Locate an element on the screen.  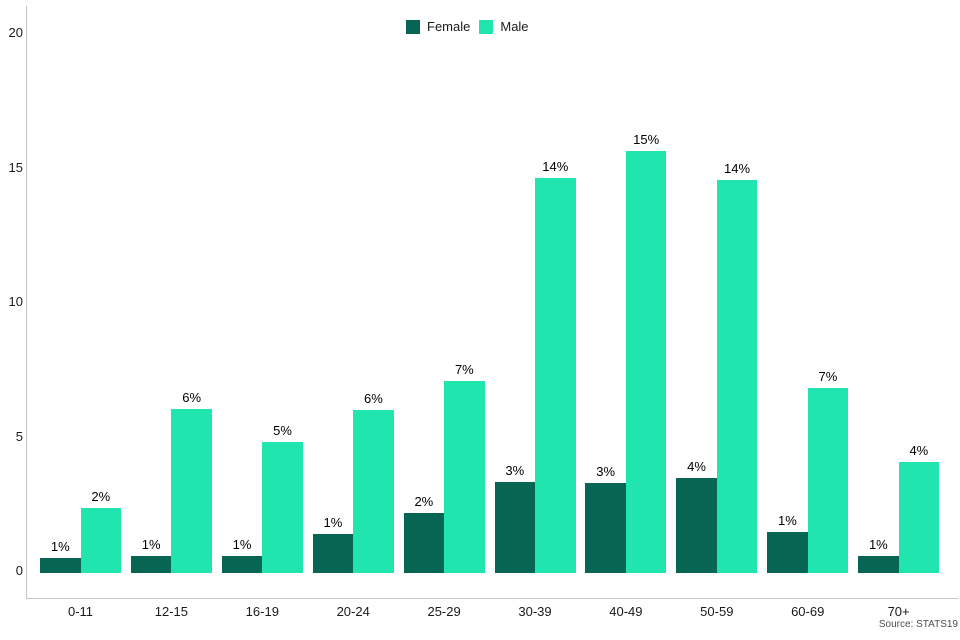
y-tick-label-10: 10 is located at coordinates (15, 301).